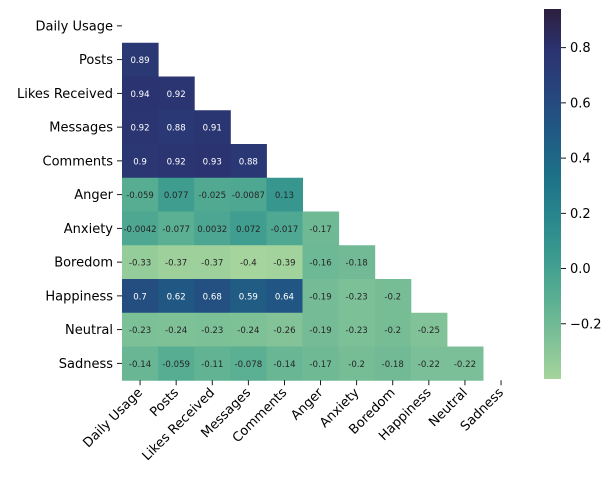  I want to click on y-tick-label: Daily Usage, so click(74, 26).